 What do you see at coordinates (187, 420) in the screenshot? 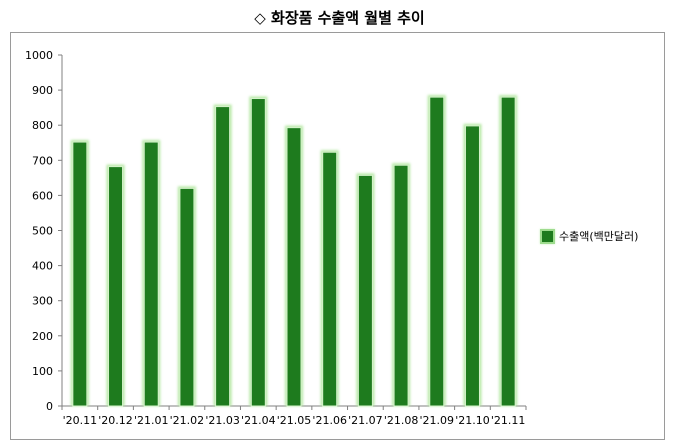
I see `x-tick-label: '21.02` at bounding box center [187, 420].